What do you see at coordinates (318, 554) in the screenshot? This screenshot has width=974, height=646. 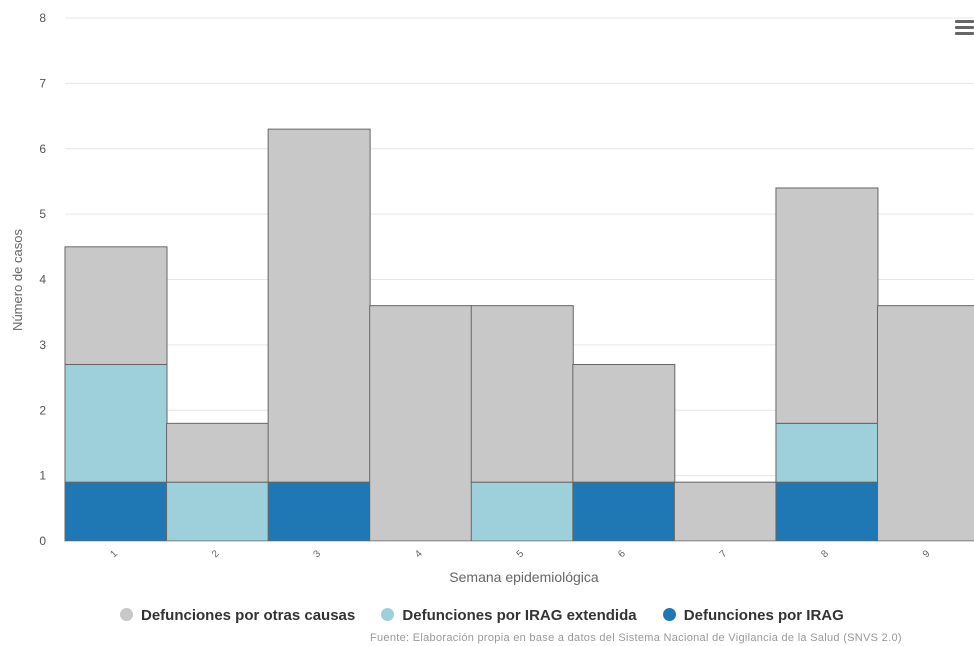 I see `x-tick-label: 3` at bounding box center [318, 554].